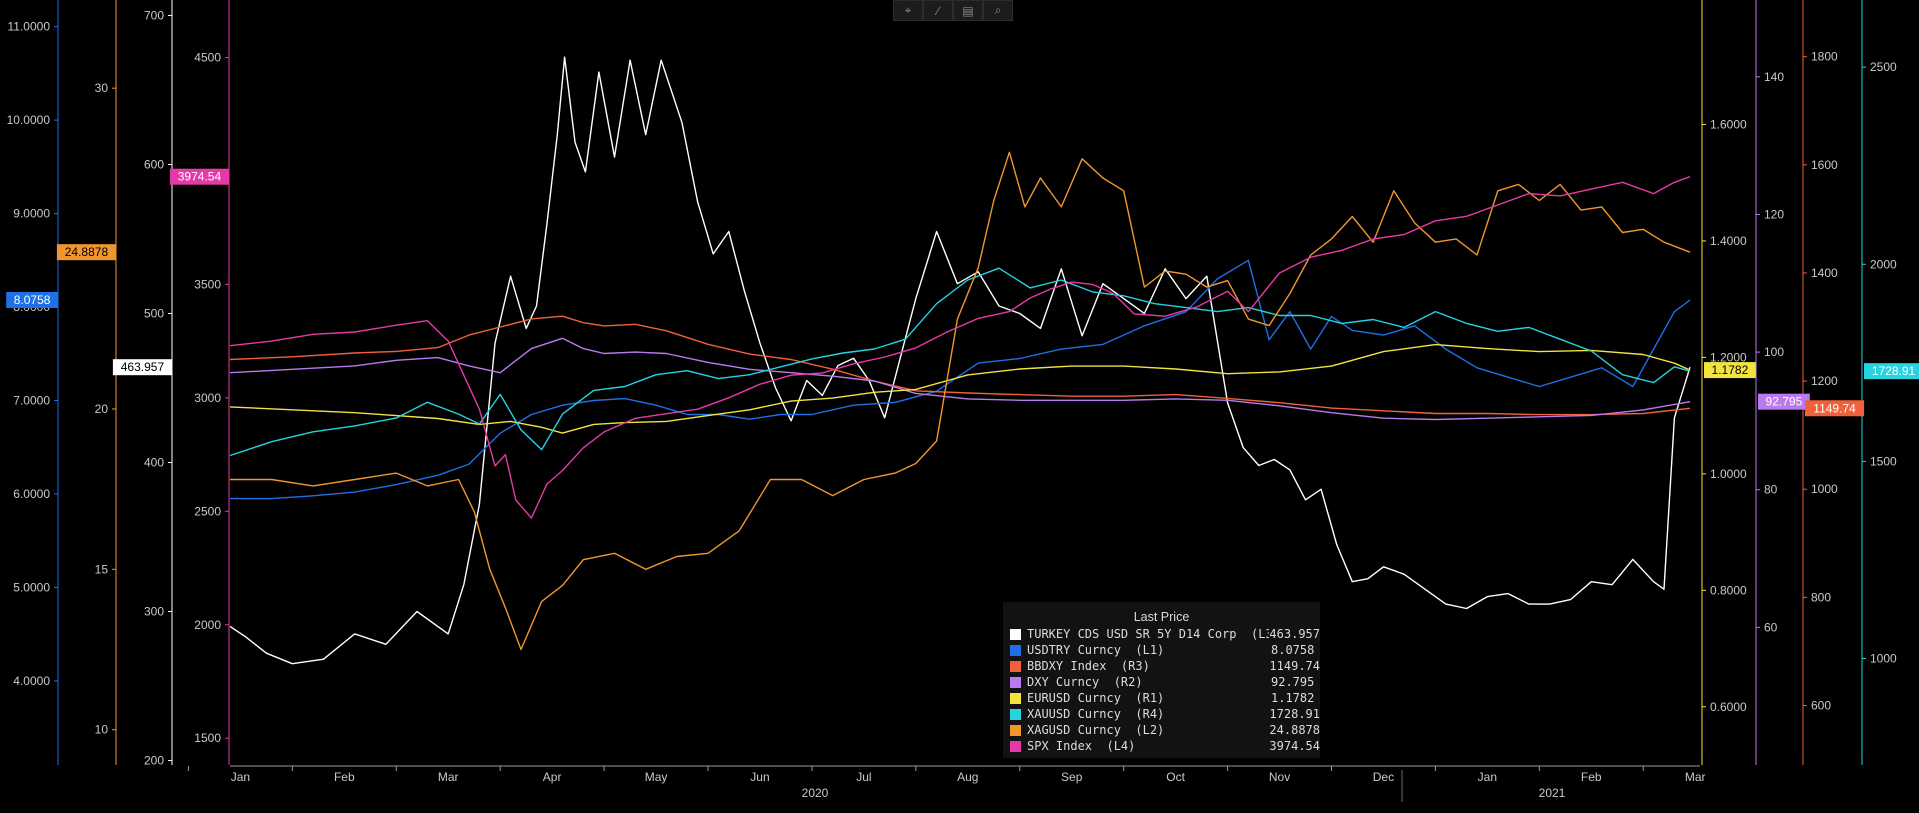  What do you see at coordinates (154, 462) in the screenshot?
I see `axis-tick-label: 400` at bounding box center [154, 462].